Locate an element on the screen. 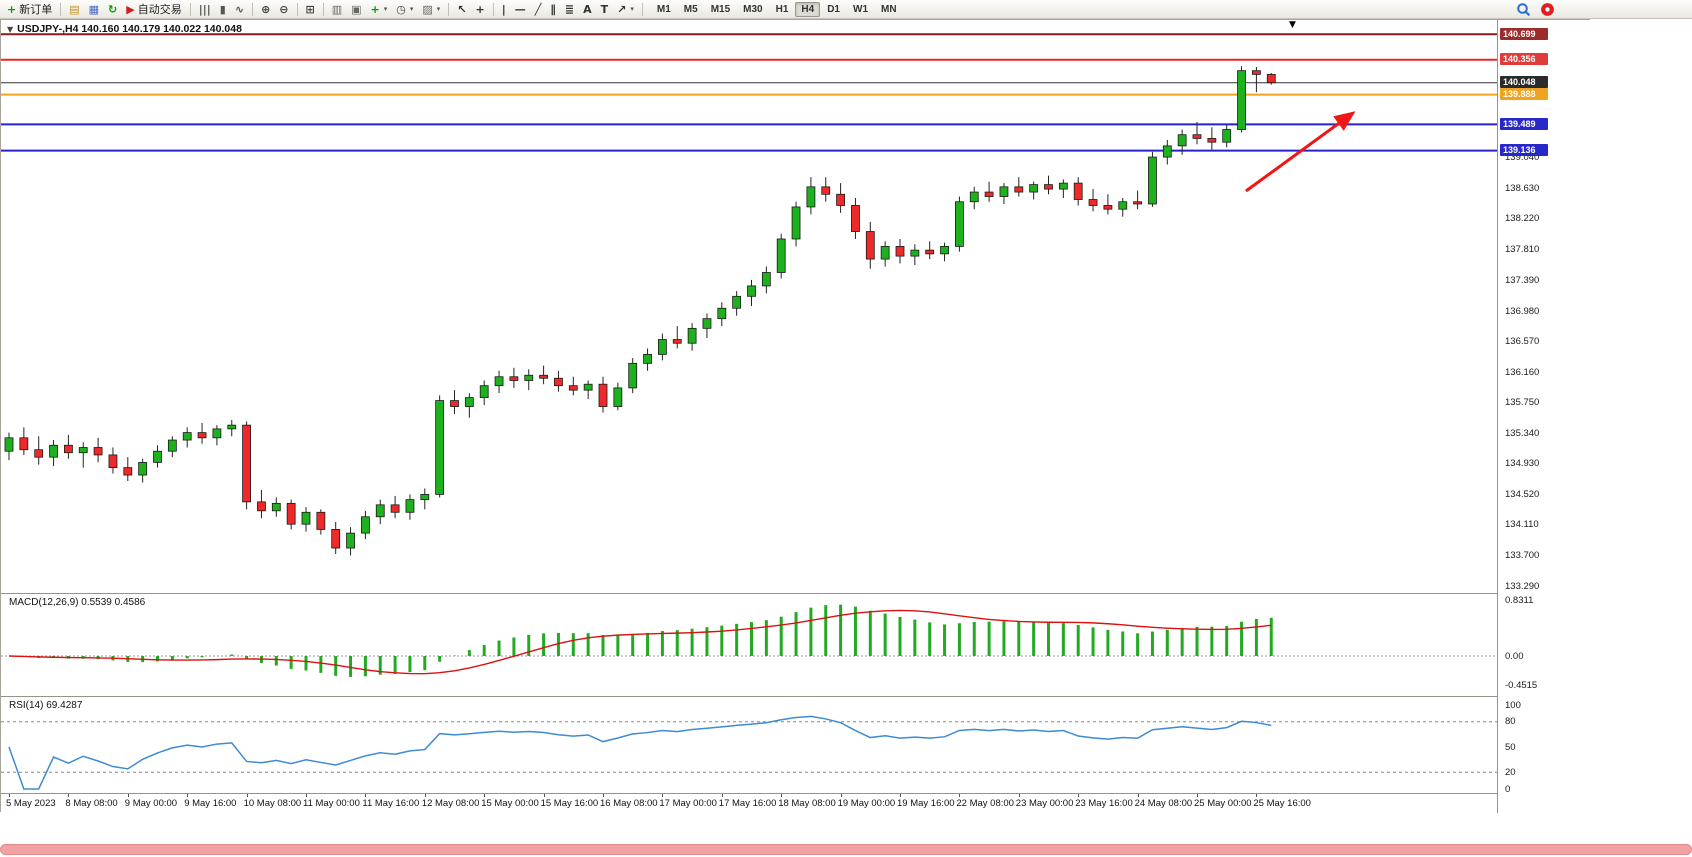 The height and width of the screenshot is (857, 1692). macd-label: MACD(12,26,9) 0.5539 0.4586 is located at coordinates (77, 602).